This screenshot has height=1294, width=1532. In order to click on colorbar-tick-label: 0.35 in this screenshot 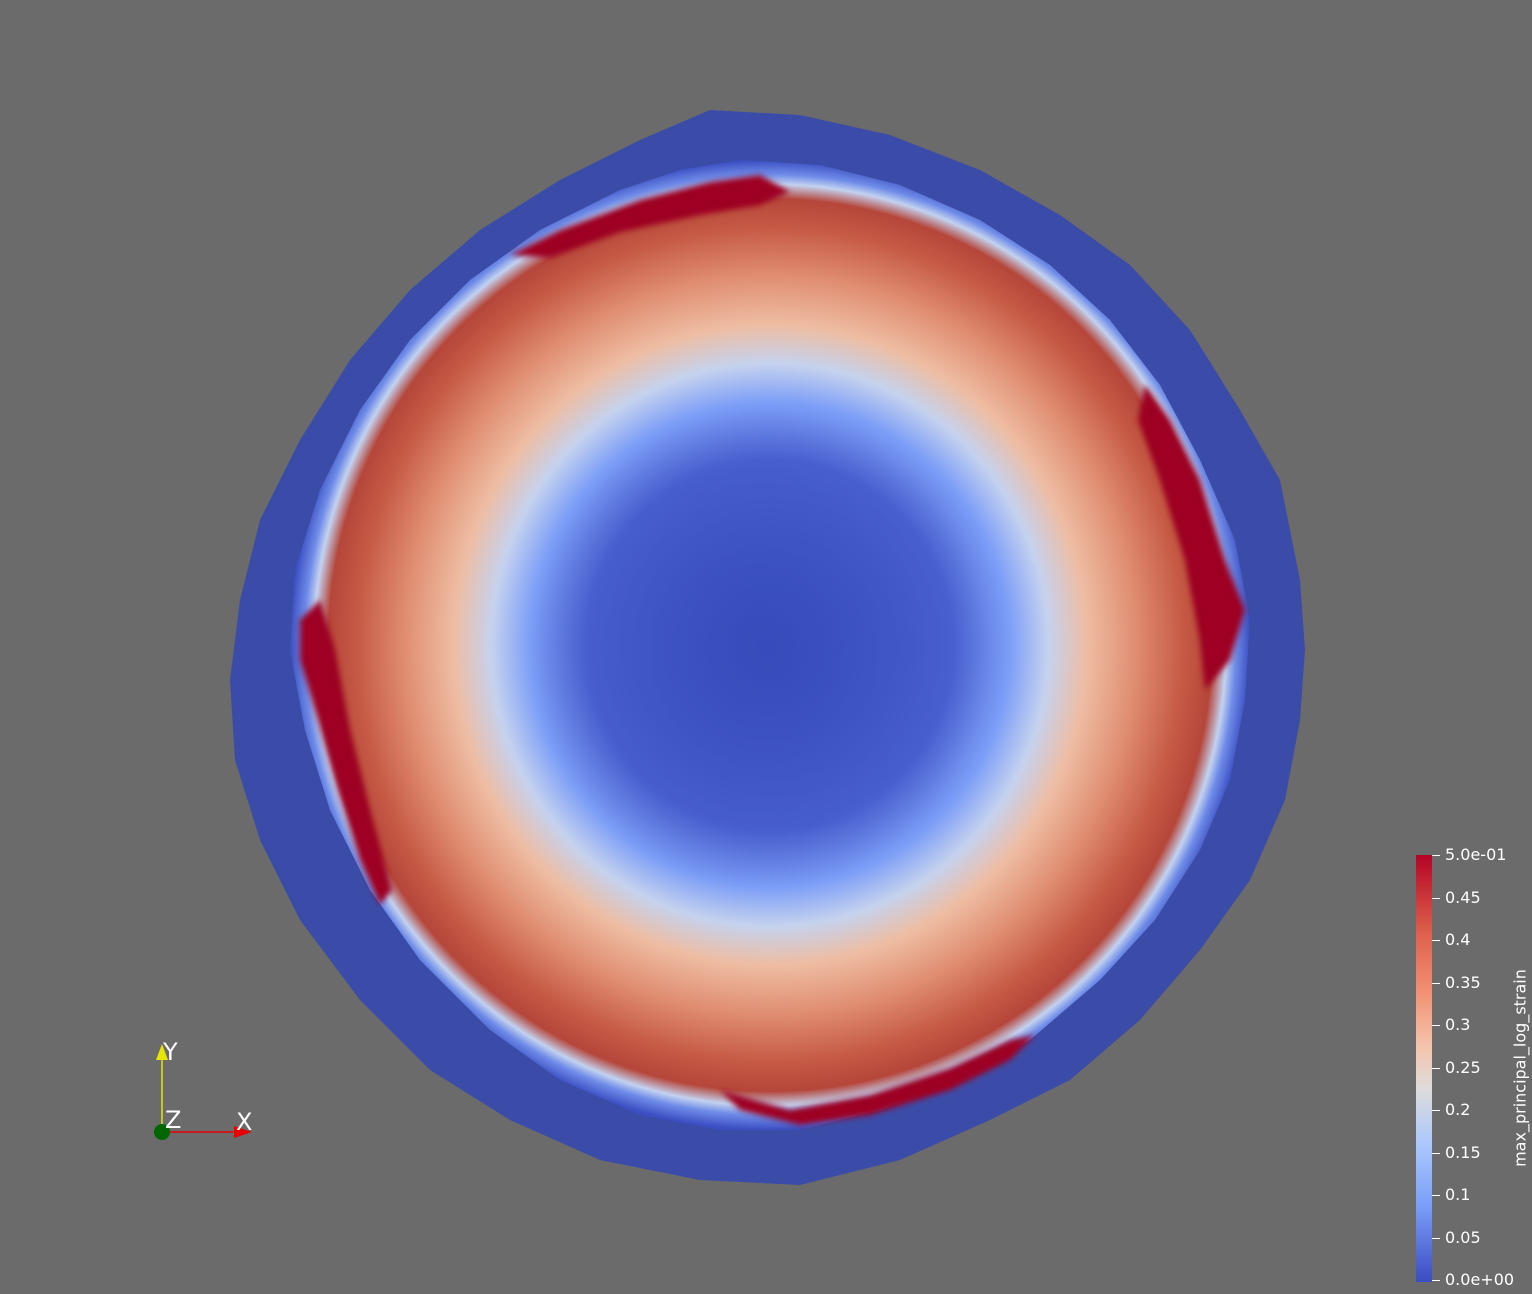, I will do `click(1463, 982)`.